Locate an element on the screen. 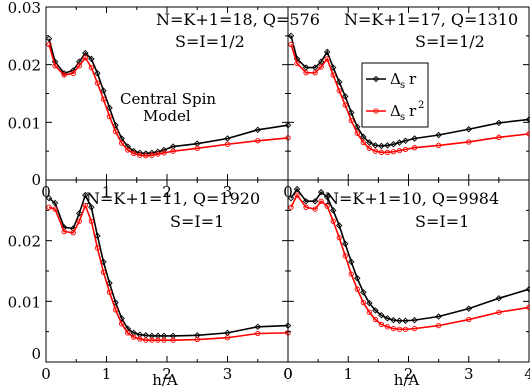 This screenshot has height=391, width=530. legend-label: 2 is located at coordinates (421, 105).